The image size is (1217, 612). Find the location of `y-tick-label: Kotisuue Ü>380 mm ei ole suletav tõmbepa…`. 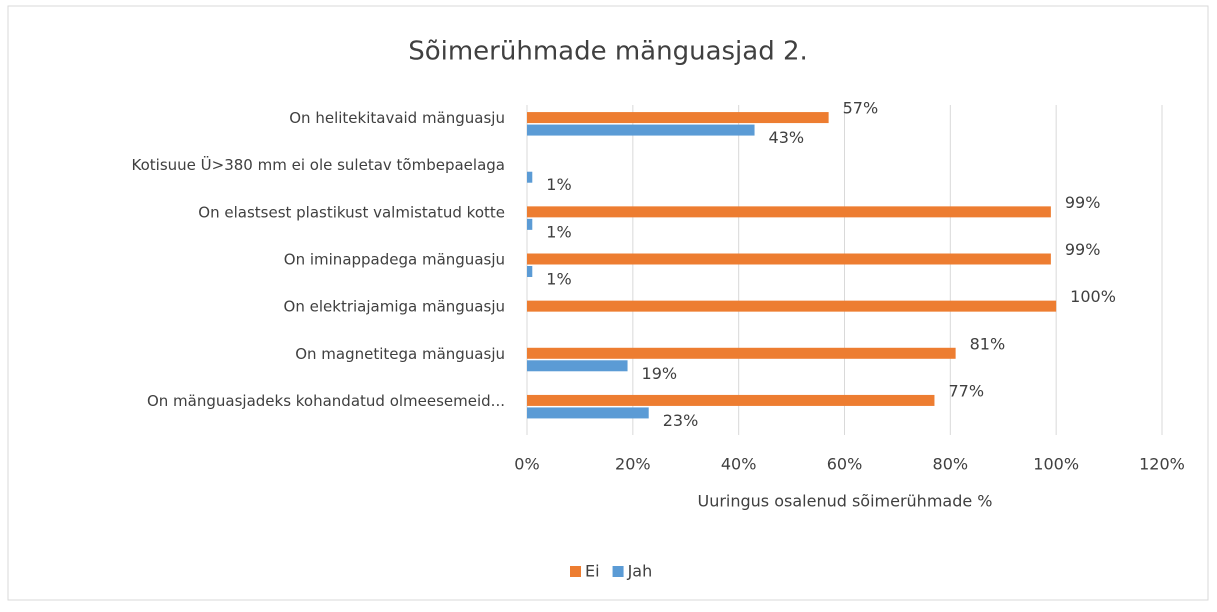

y-tick-label: Kotisuue Ü>380 mm ei ole suletav tõmbepa… is located at coordinates (318, 164).